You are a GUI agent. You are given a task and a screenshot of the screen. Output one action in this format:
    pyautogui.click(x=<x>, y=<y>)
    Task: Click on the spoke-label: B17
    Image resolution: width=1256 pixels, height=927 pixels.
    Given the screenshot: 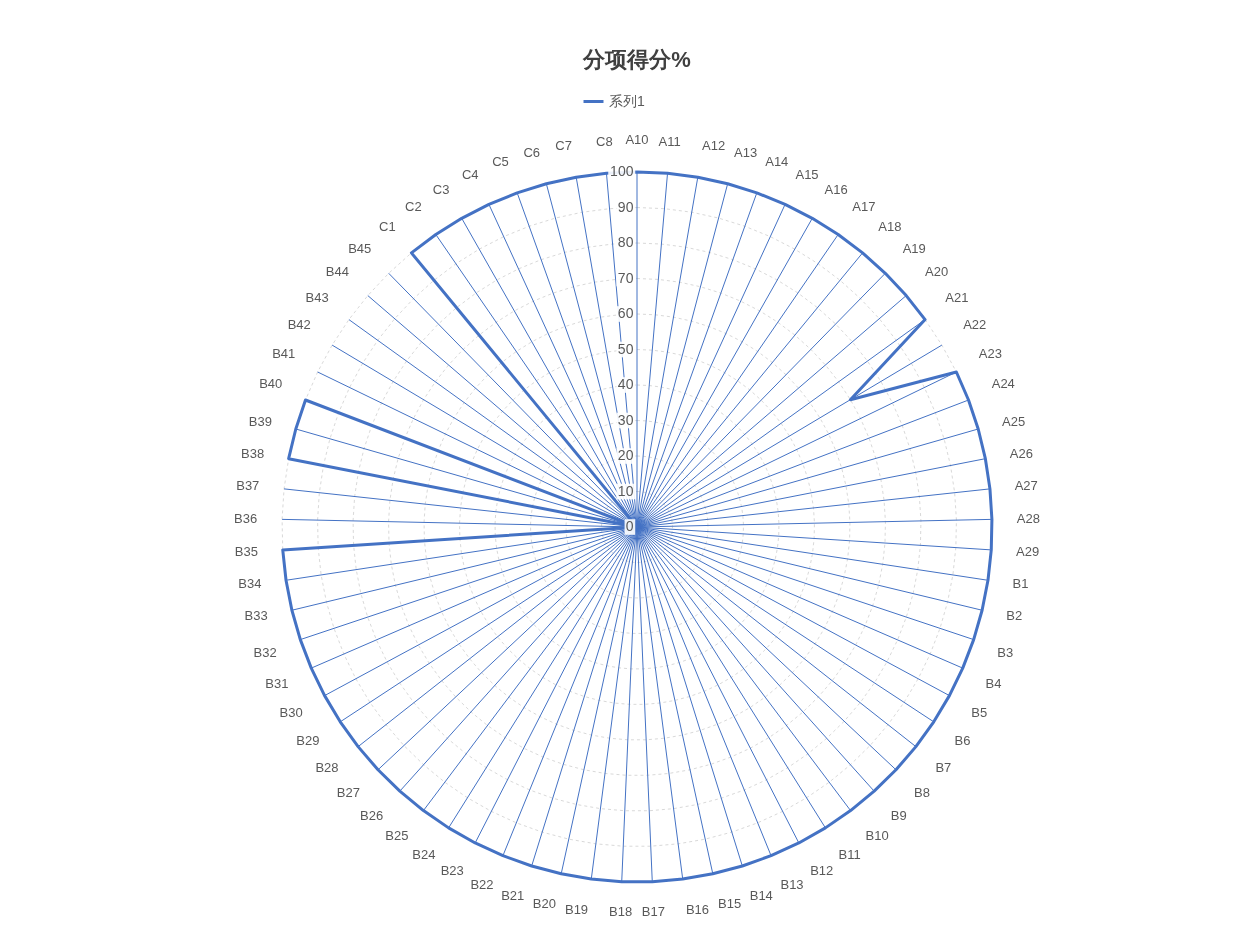 What is the action you would take?
    pyautogui.click(x=653, y=912)
    